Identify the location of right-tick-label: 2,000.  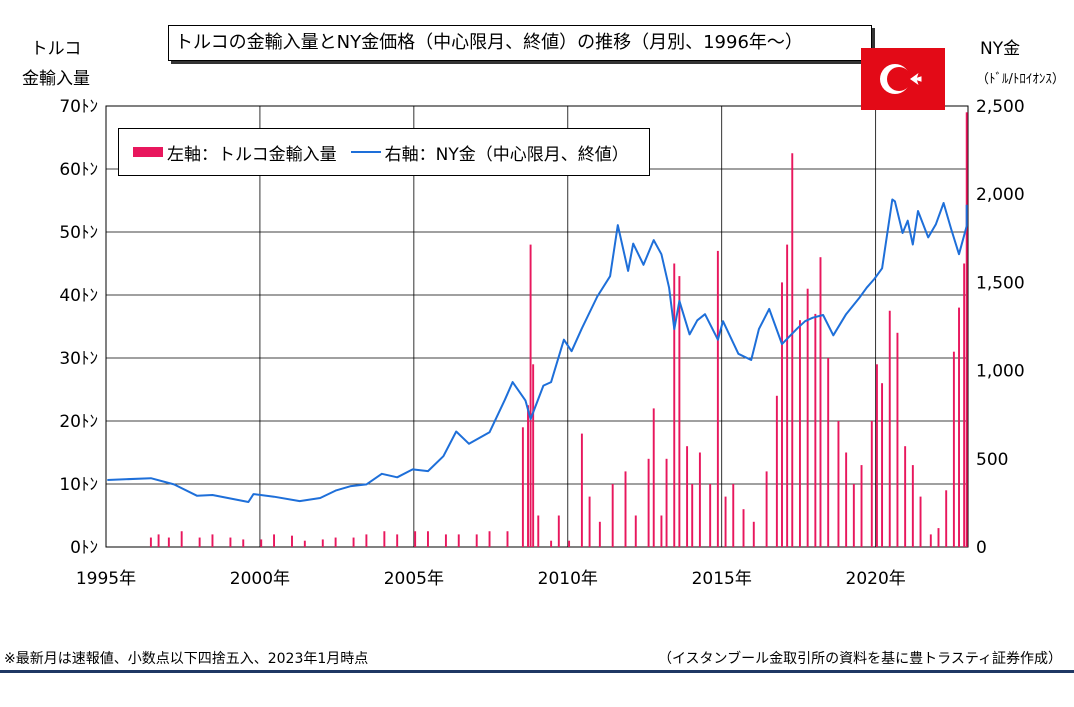
(1000, 195).